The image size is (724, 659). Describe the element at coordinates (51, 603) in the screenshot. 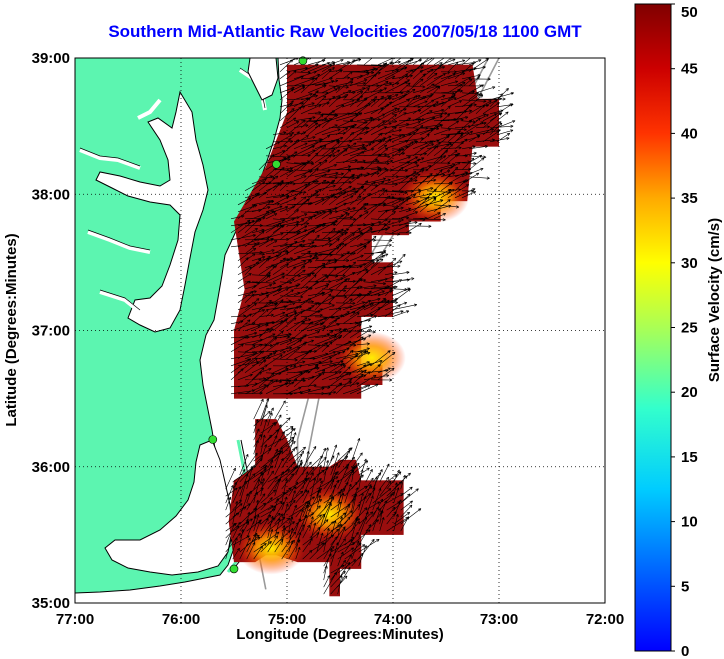

I see `y-tick-label: 35:00` at that location.